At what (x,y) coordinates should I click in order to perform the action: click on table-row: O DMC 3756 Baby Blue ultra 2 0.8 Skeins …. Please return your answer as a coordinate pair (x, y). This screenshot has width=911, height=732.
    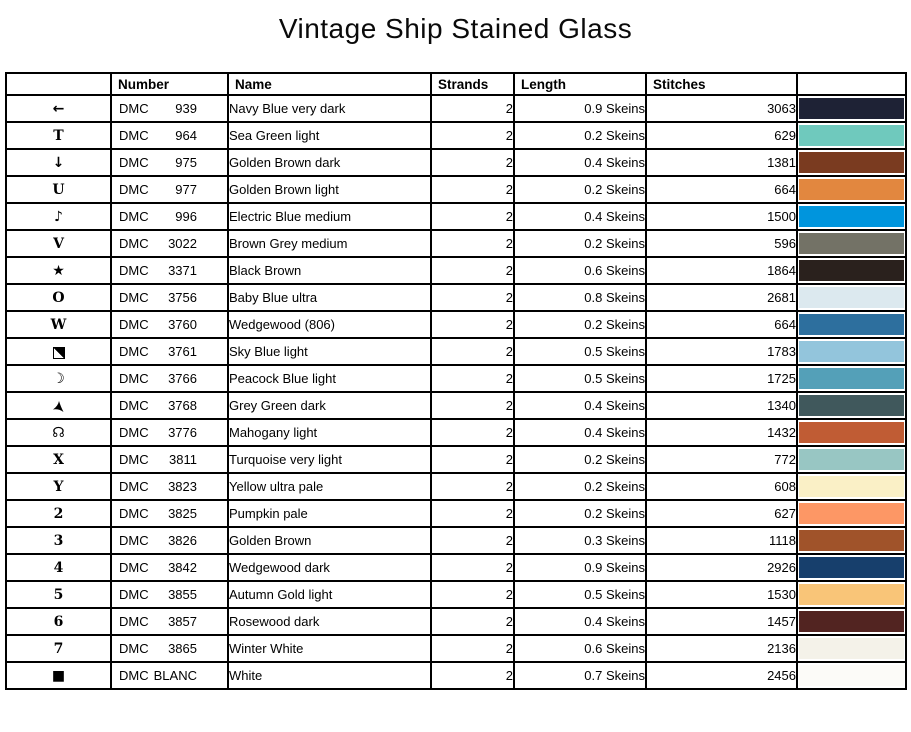
    Looking at the image, I should click on (456, 297).